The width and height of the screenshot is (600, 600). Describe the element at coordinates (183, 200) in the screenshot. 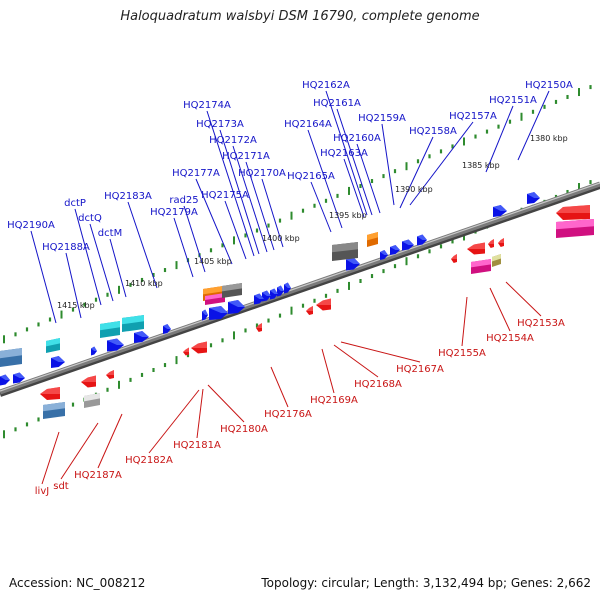

I see `forward-gene-label: rad25` at that location.